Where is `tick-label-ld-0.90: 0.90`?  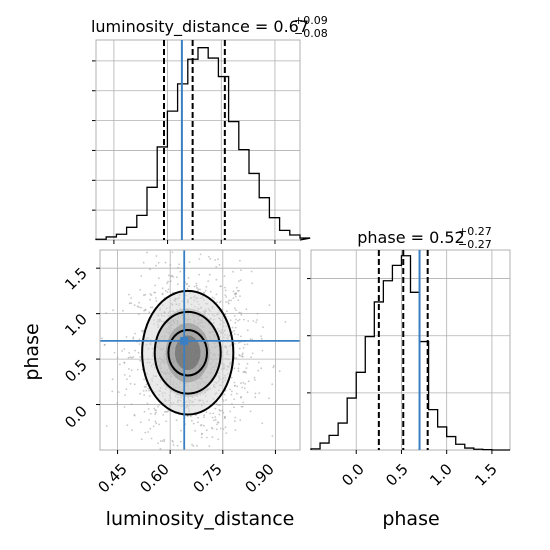 tick-label-ld-0.90: 0.90 is located at coordinates (259, 478).